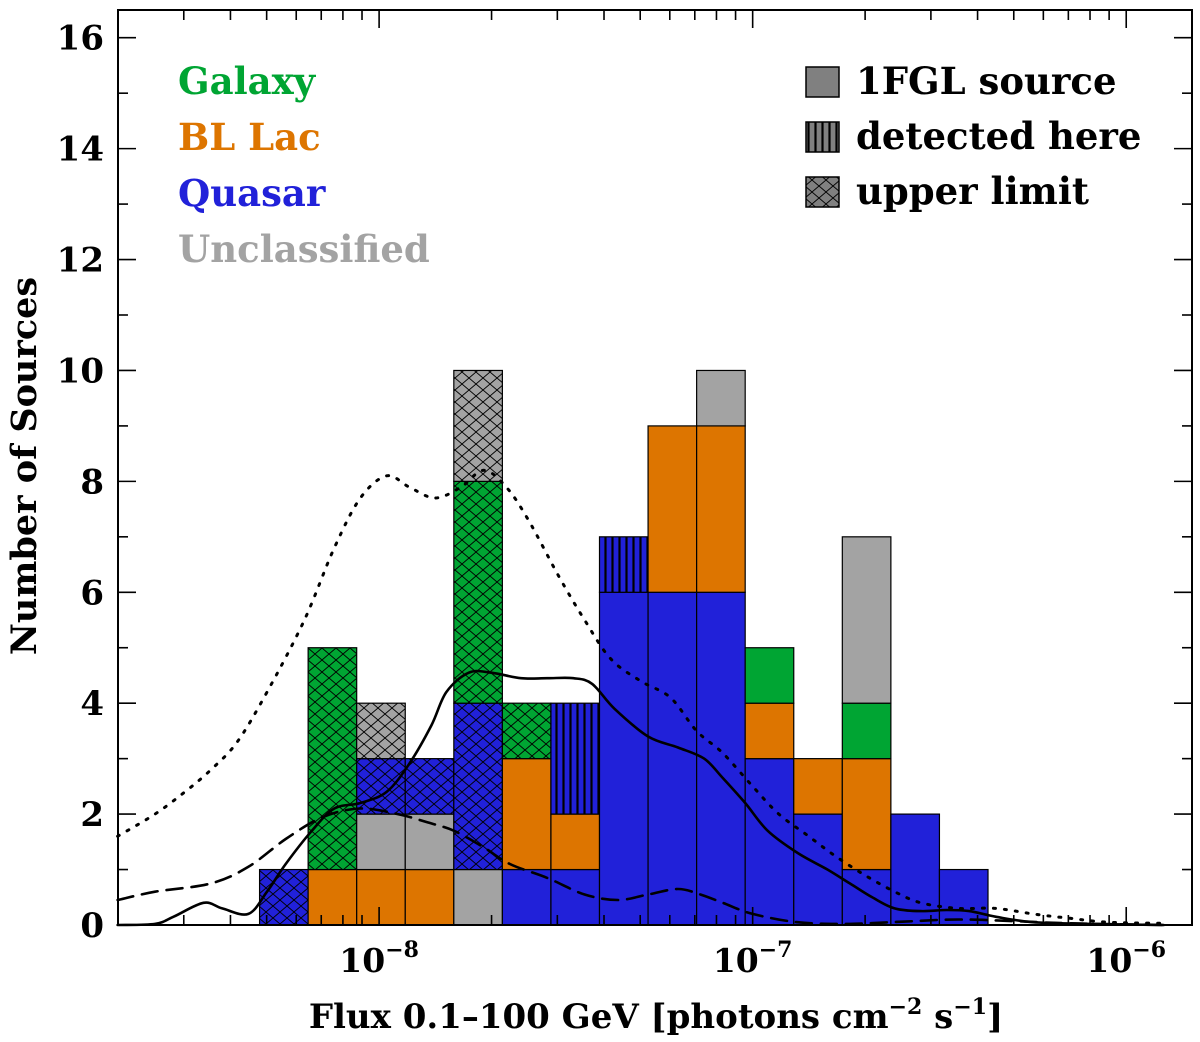 This screenshot has width=1200, height=1042. Describe the element at coordinates (80, 261) in the screenshot. I see `y-tick-label: 12` at that location.